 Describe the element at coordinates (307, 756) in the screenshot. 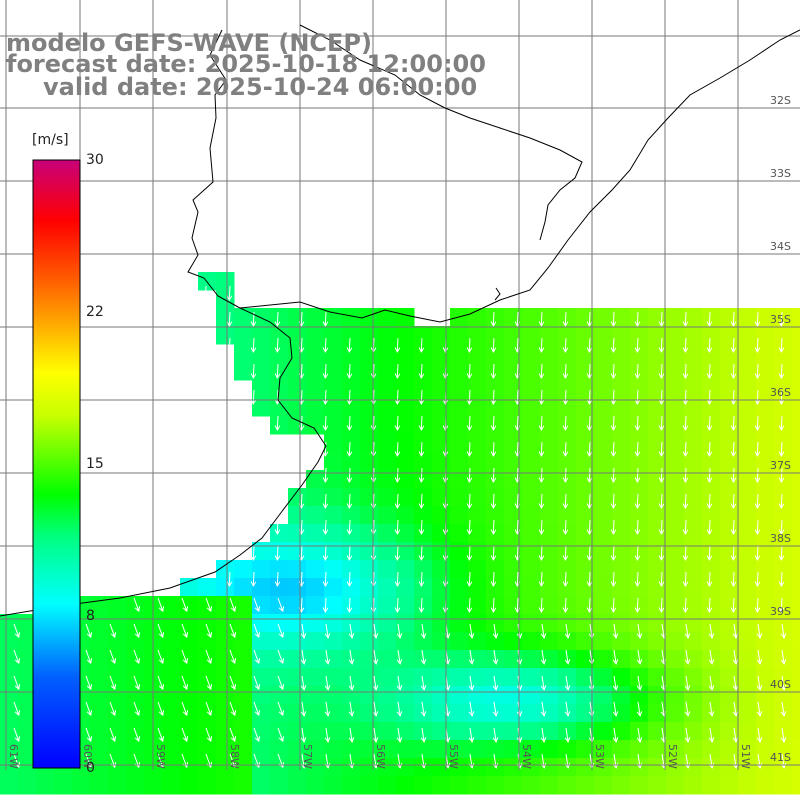

I see `lon-label: 57W` at that location.